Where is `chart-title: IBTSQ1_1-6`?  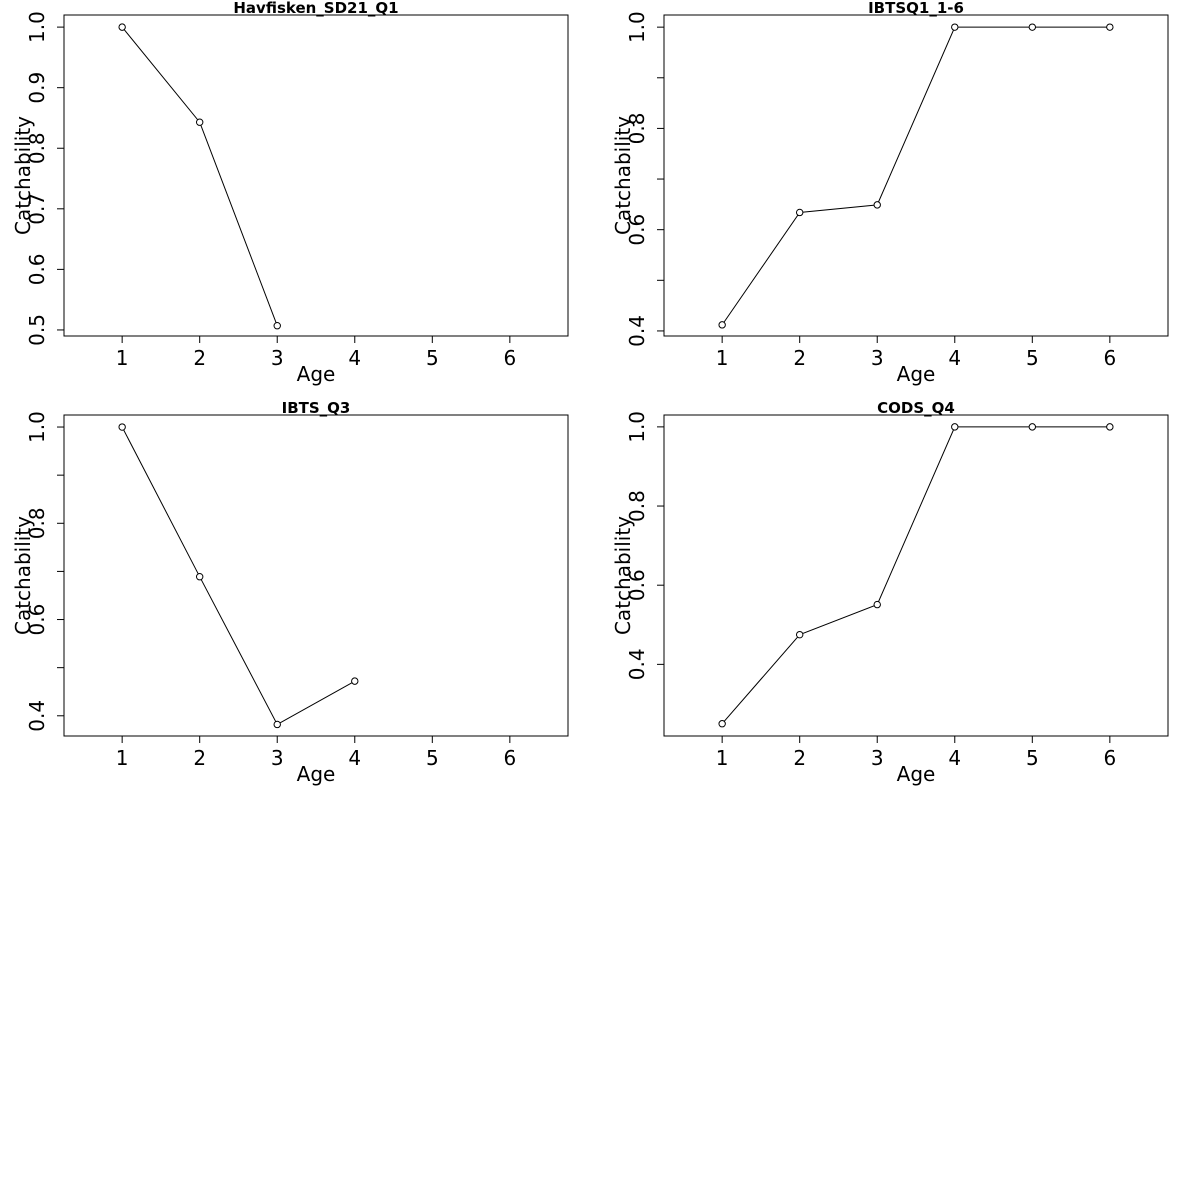
chart-title: IBTSQ1_1-6 is located at coordinates (916, 8).